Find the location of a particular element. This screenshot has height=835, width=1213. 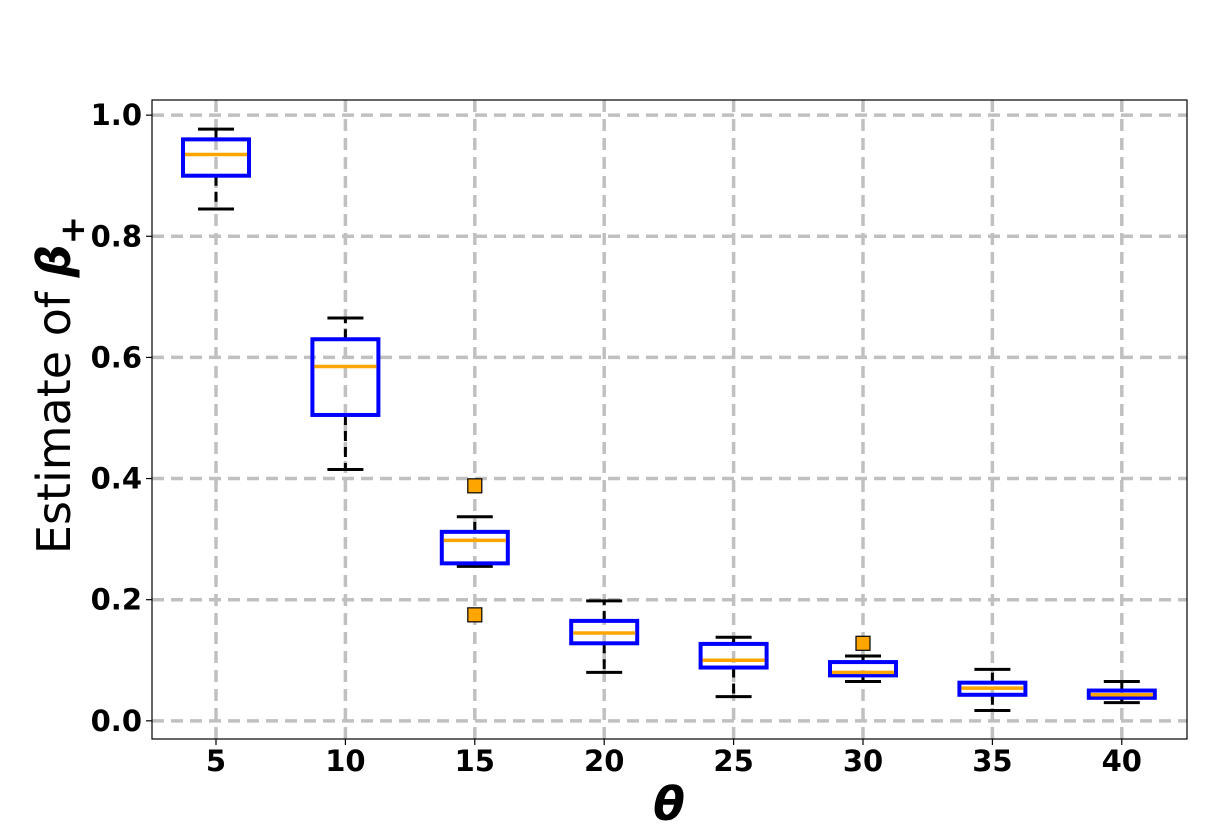

x-tick-label: 10 is located at coordinates (345, 761).